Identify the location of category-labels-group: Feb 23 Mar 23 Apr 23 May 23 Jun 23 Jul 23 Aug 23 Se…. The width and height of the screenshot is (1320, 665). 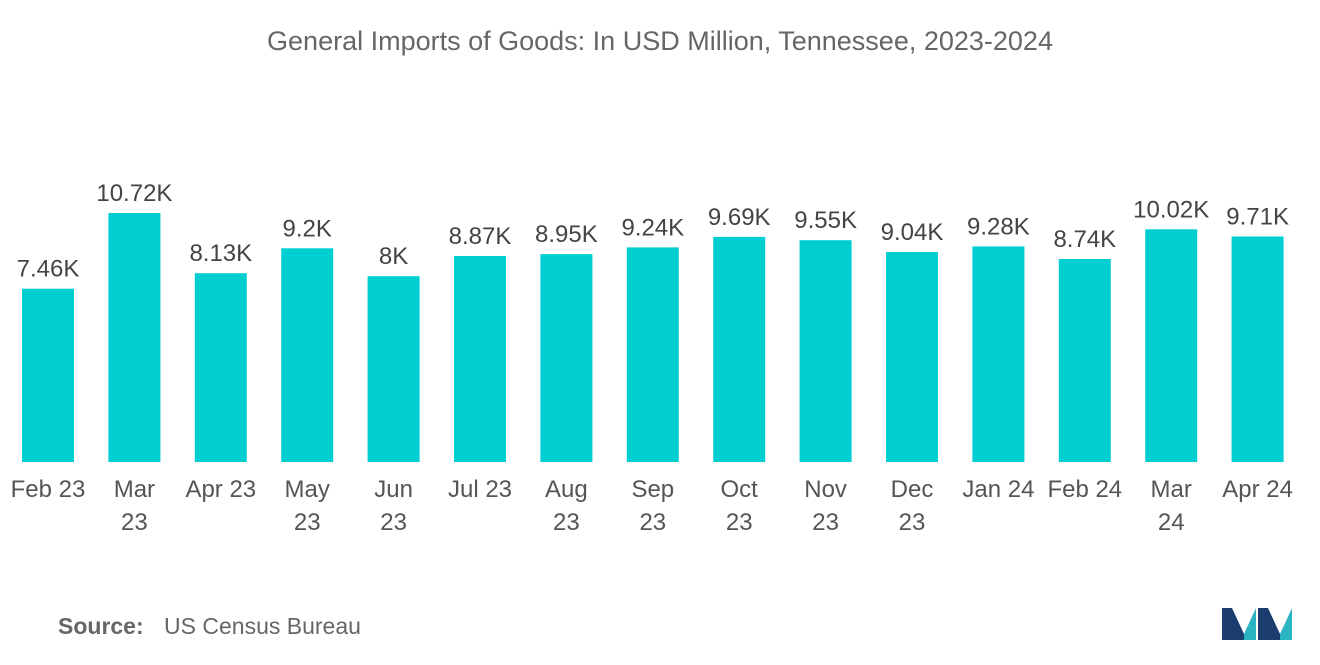
(652, 506).